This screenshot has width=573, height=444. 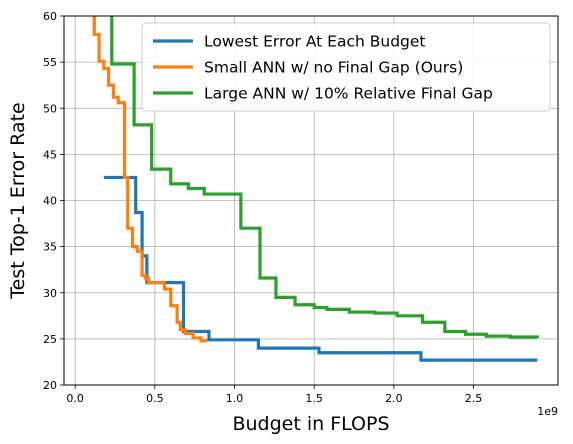 I want to click on x-tick-label: 2.0, so click(x=394, y=398).